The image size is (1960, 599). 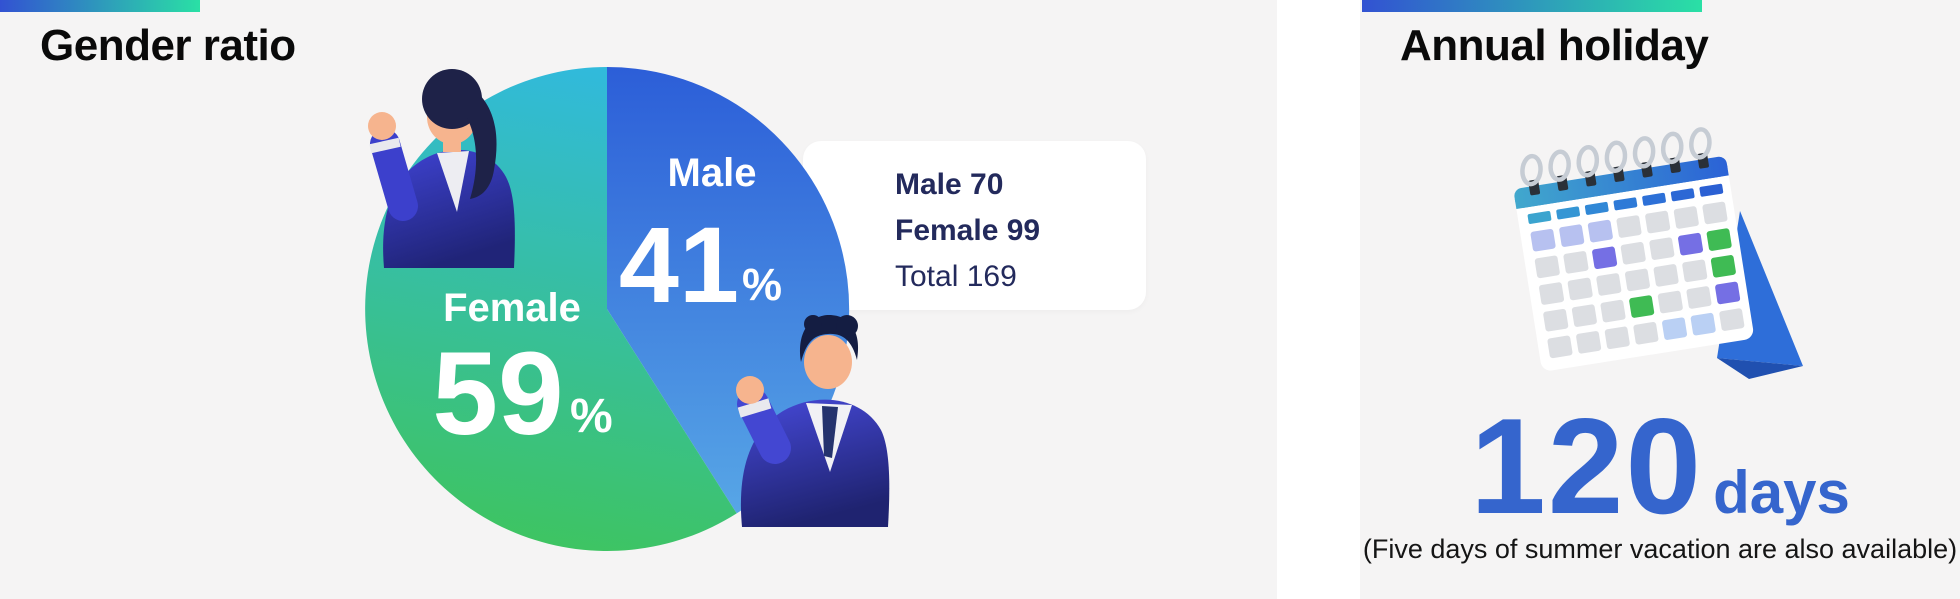 What do you see at coordinates (1616, 157) in the screenshot?
I see `calendar-spiral-rings` at bounding box center [1616, 157].